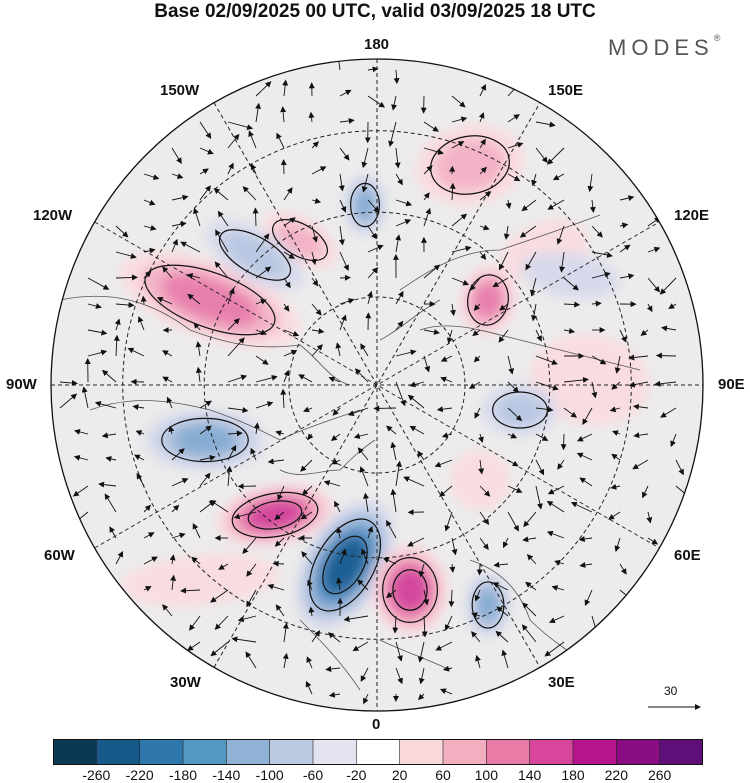  What do you see at coordinates (692, 215) in the screenshot?
I see `lon-label-120e: 120E` at bounding box center [692, 215].